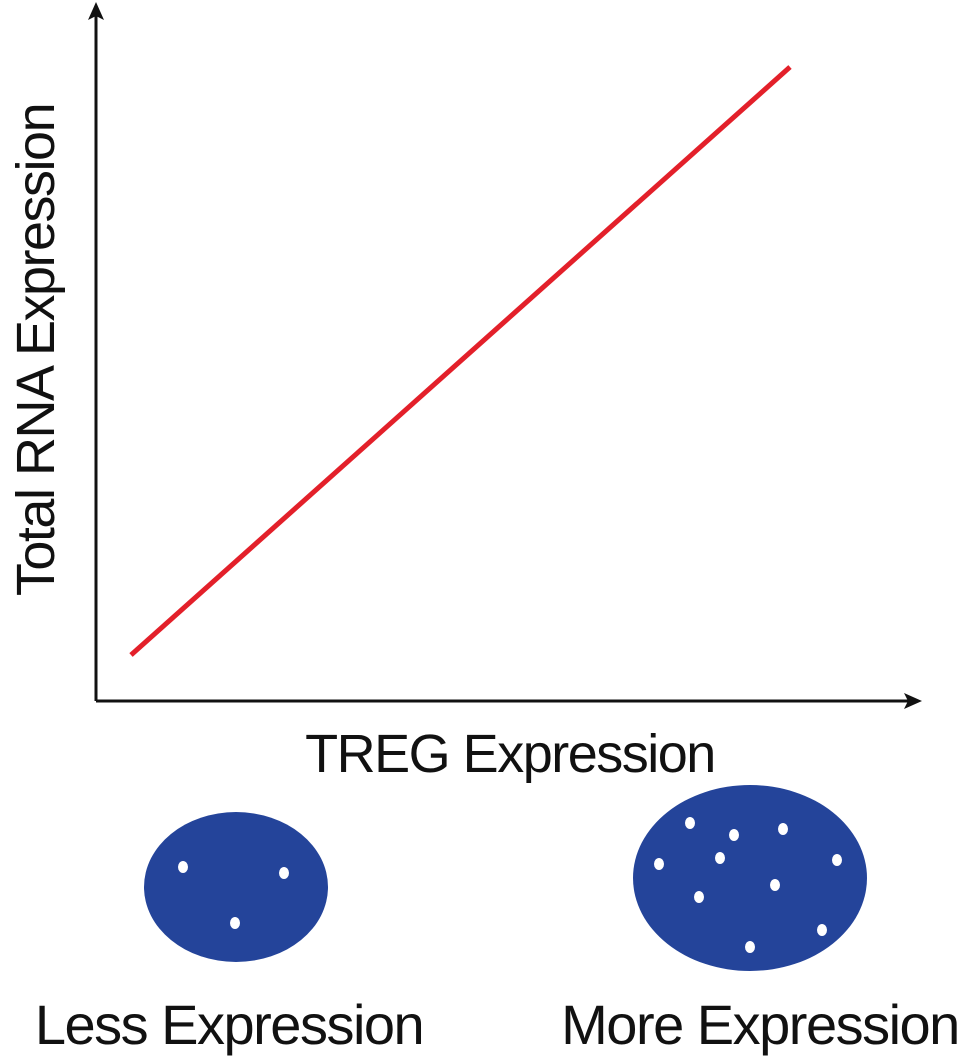  I want to click on more-expression-cell, so click(750, 878).